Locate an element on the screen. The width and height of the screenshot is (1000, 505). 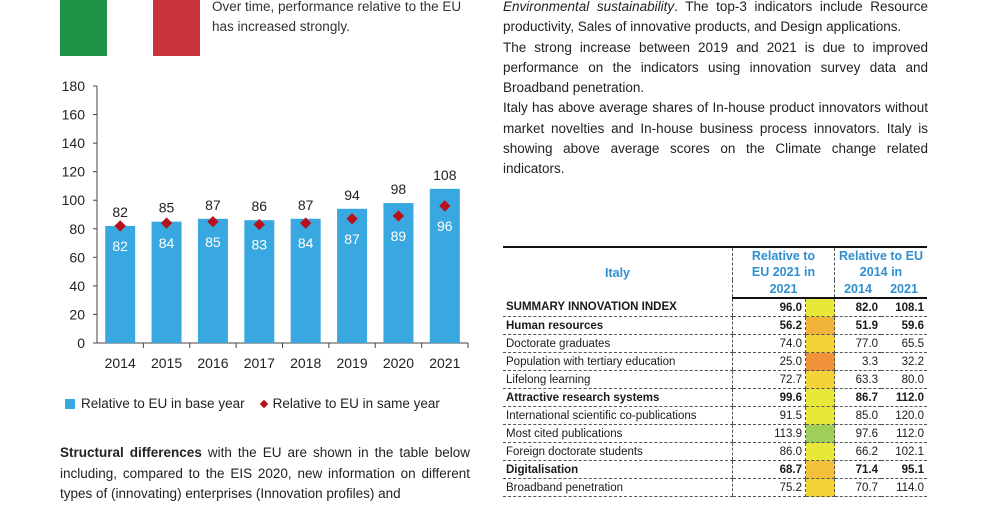
row-value-2021-vs-2014: 80.0 is located at coordinates (904, 379).